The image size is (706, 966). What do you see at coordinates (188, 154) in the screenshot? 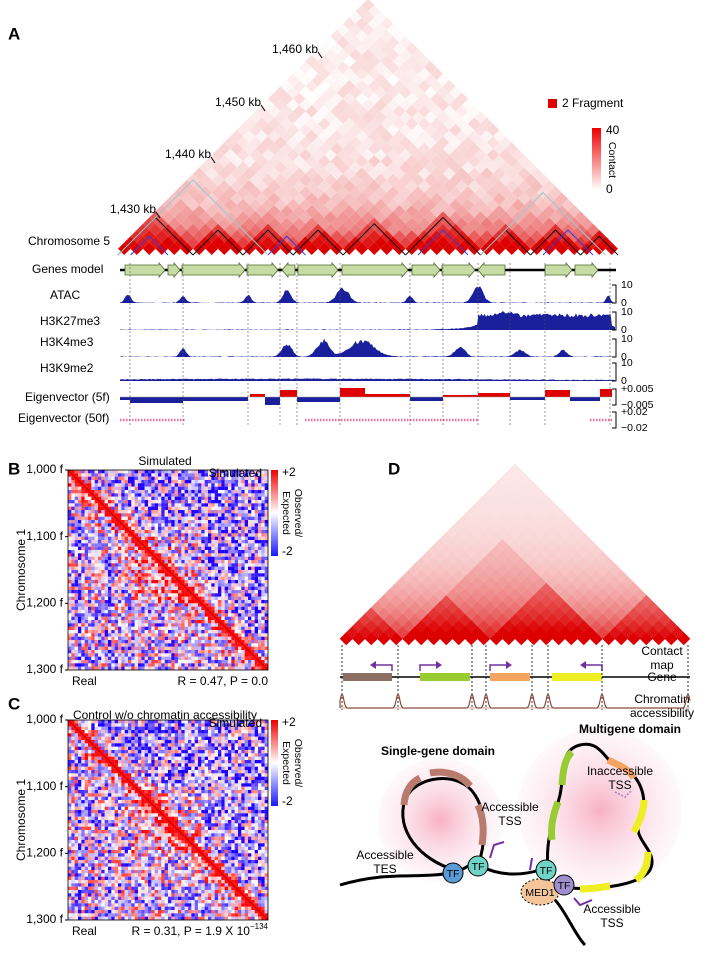
I see `coordinate-label: 1,440 kb` at bounding box center [188, 154].